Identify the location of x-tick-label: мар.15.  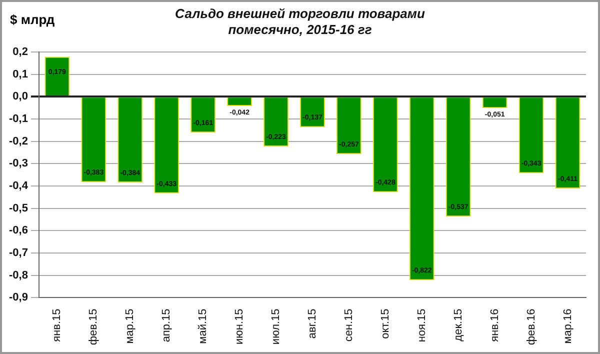
(130, 326).